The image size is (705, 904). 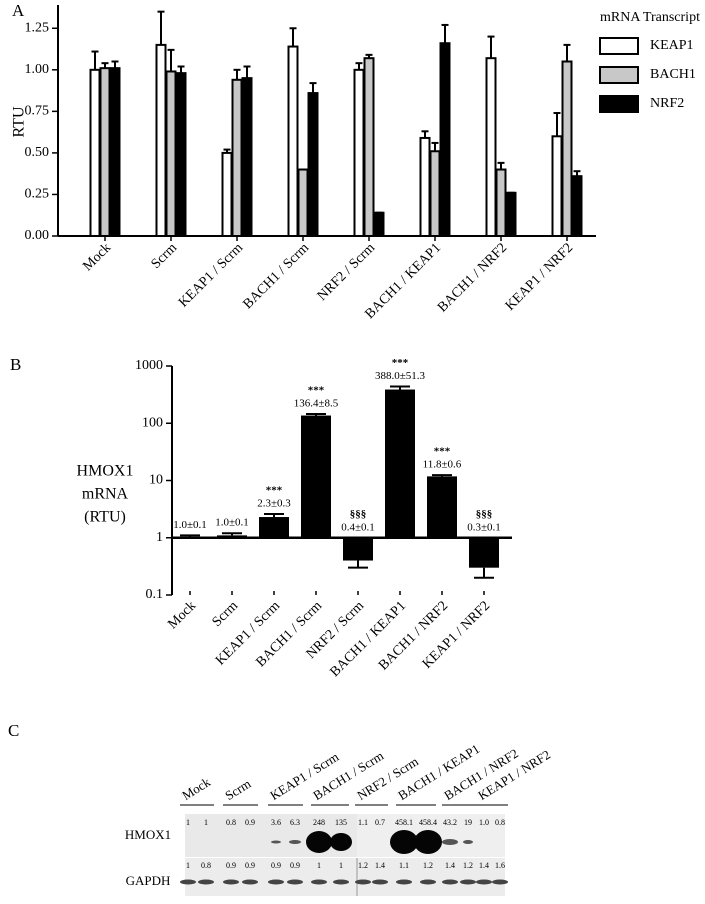 I want to click on legend-label: BACH1, so click(x=673, y=74).